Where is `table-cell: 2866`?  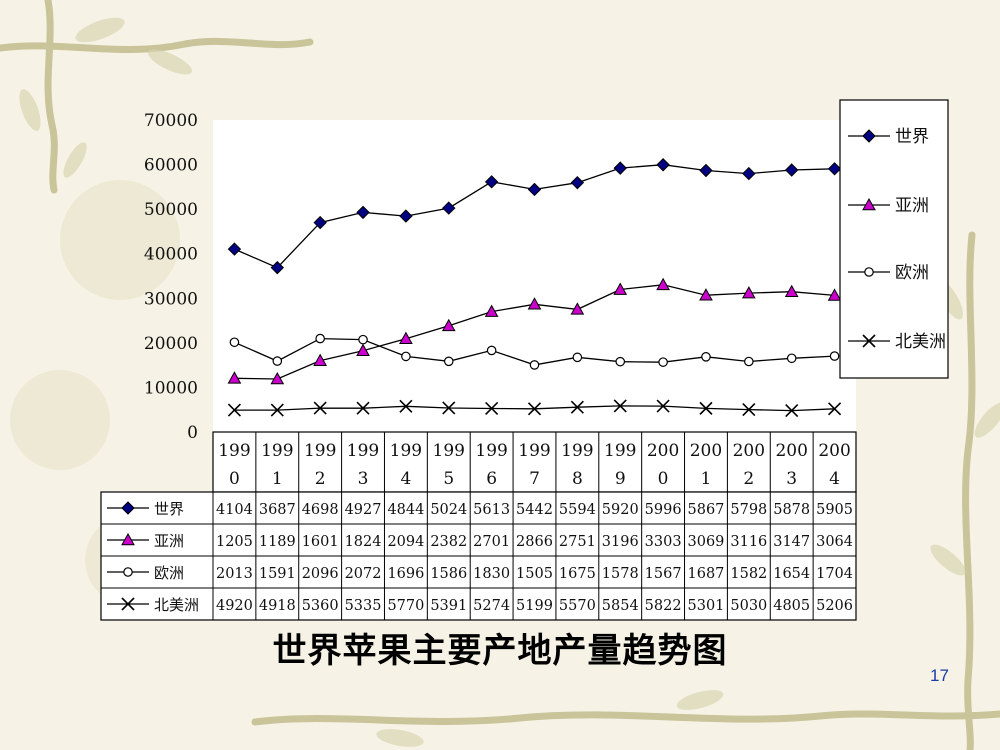 table-cell: 2866 is located at coordinates (534, 542).